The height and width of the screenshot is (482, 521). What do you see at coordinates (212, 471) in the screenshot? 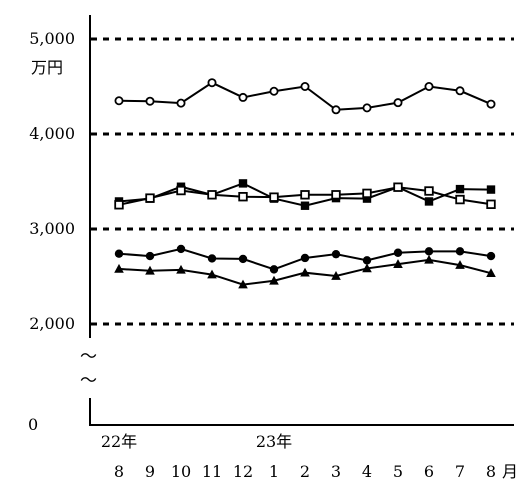
I see `x-tick-label: 11` at bounding box center [212, 471].